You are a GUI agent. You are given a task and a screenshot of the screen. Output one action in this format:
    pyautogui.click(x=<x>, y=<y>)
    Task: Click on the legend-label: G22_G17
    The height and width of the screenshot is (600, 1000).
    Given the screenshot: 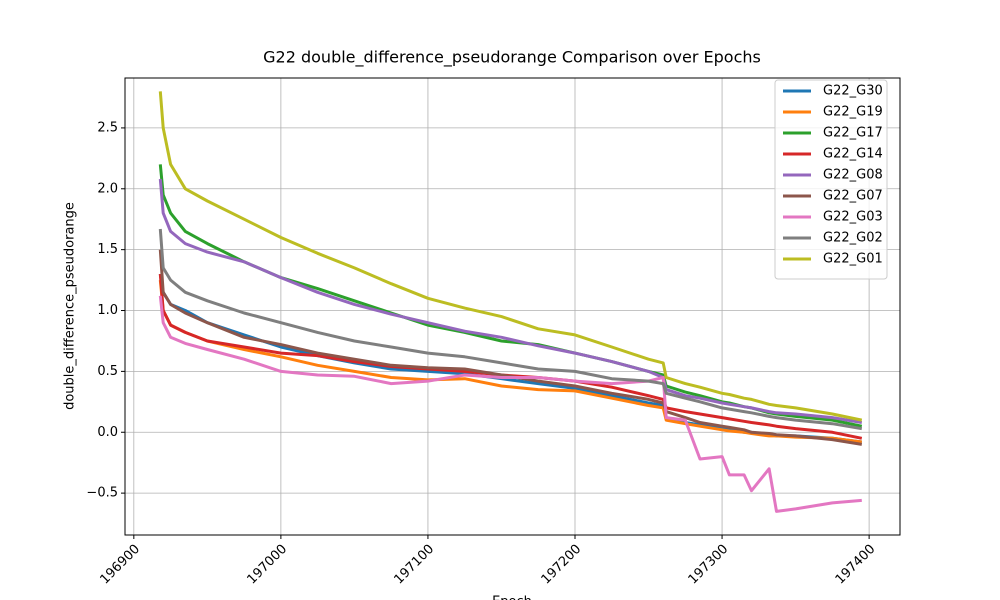 What is the action you would take?
    pyautogui.click(x=853, y=133)
    